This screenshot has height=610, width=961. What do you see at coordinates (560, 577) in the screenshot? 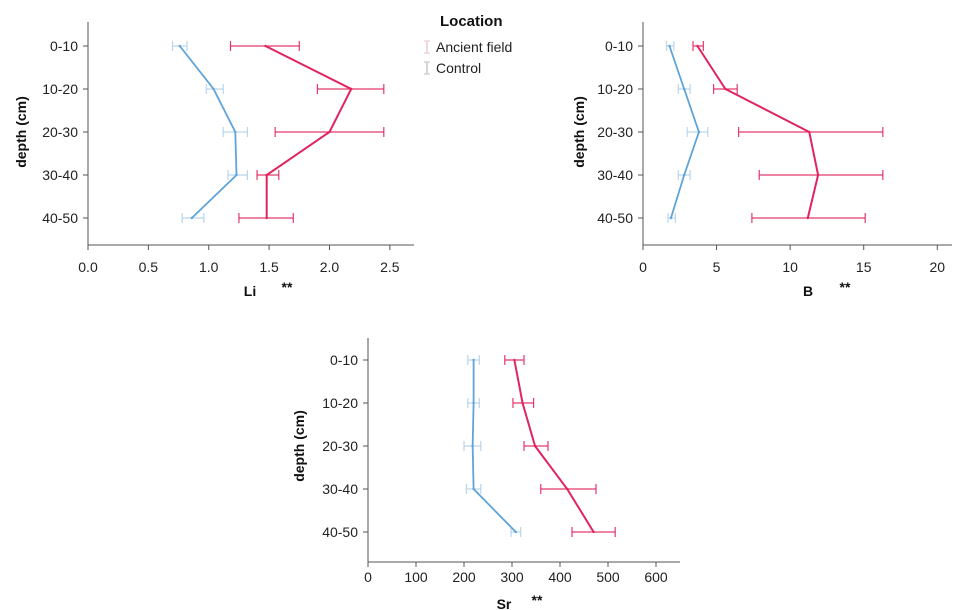
I see `x-tick-label: 400` at bounding box center [560, 577].